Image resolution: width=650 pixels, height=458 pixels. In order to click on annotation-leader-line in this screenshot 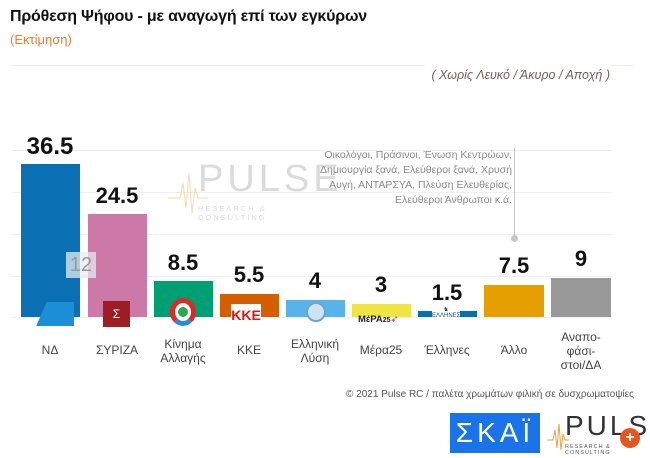, I will do `click(514, 192)`.